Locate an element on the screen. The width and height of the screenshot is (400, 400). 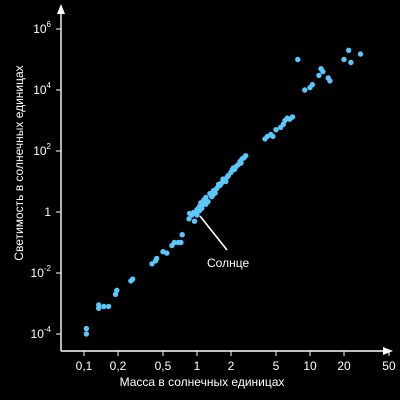
x-tick-label: 50 is located at coordinates (389, 366).